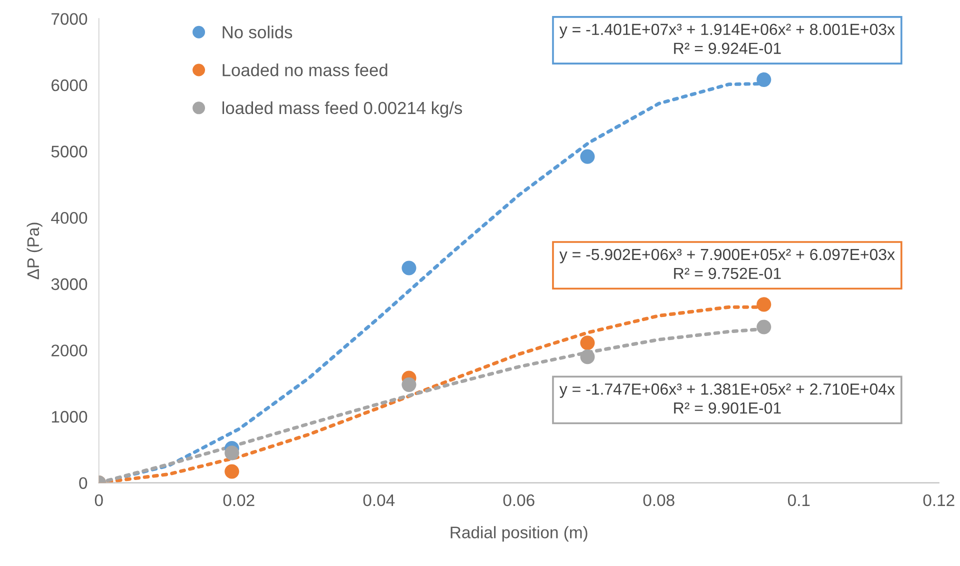 The width and height of the screenshot is (960, 566). I want to click on x-tick-label: 0, so click(98, 500).